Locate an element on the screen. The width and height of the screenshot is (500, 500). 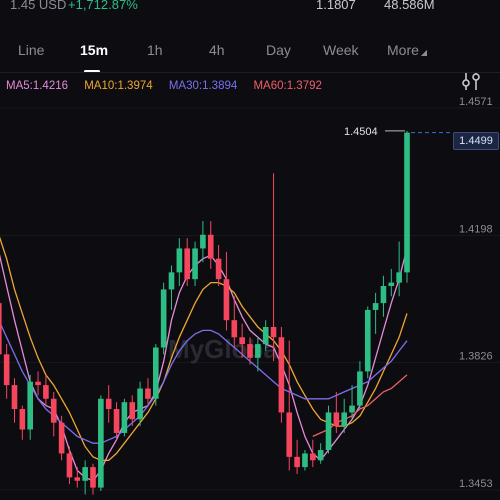
active-tab-indicator is located at coordinates (92, 71).